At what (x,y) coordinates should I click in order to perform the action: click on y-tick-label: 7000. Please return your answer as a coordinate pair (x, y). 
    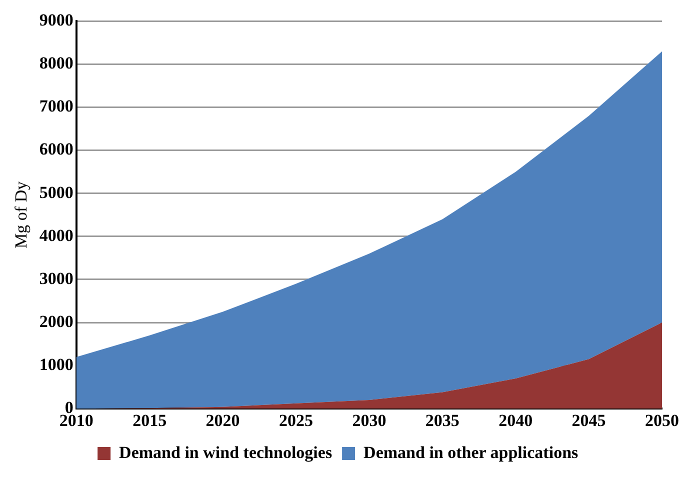
    Looking at the image, I should click on (56, 106).